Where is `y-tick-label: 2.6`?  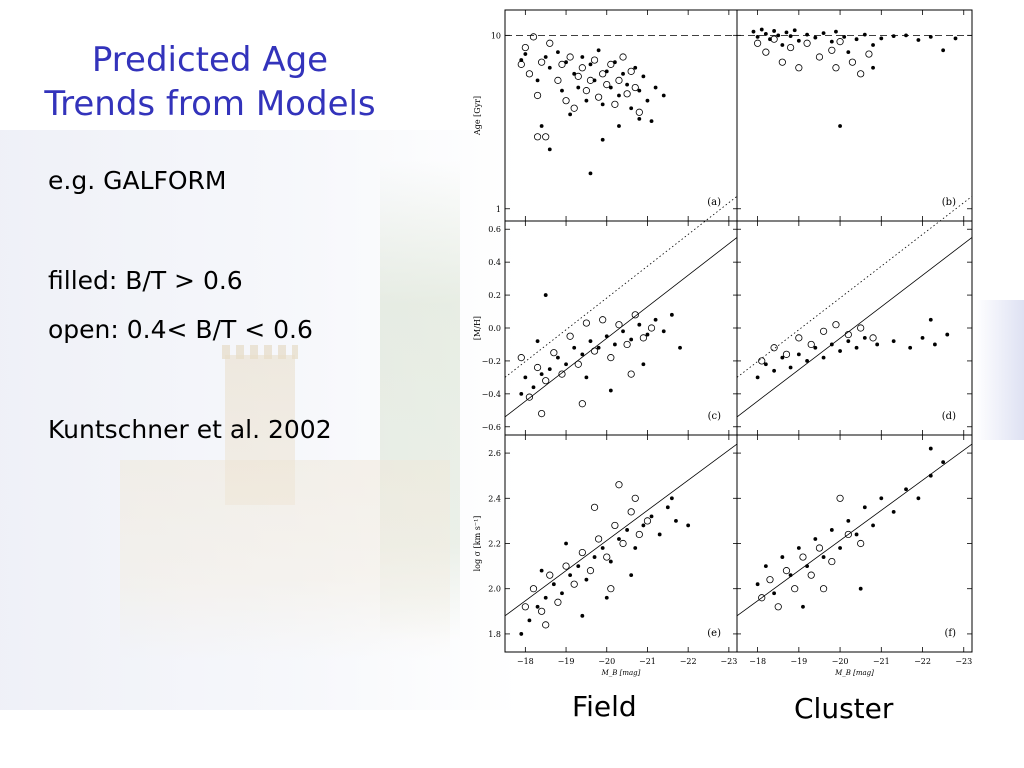 y-tick-label: 2.6 is located at coordinates (494, 453).